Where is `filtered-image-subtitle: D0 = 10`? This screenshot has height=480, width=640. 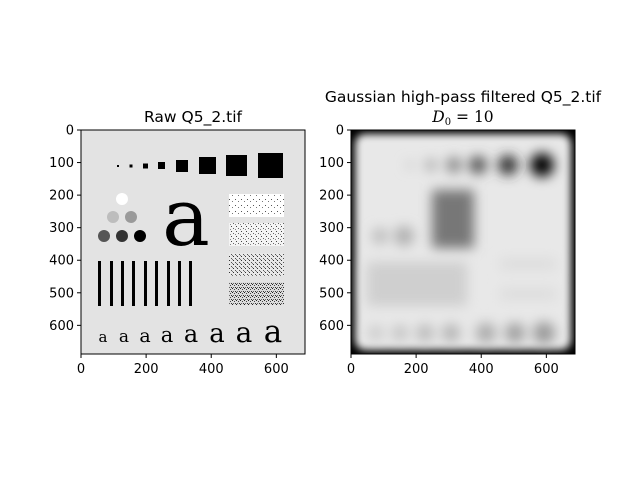
filtered-image-subtitle: D0 = 10 is located at coordinates (462, 118).